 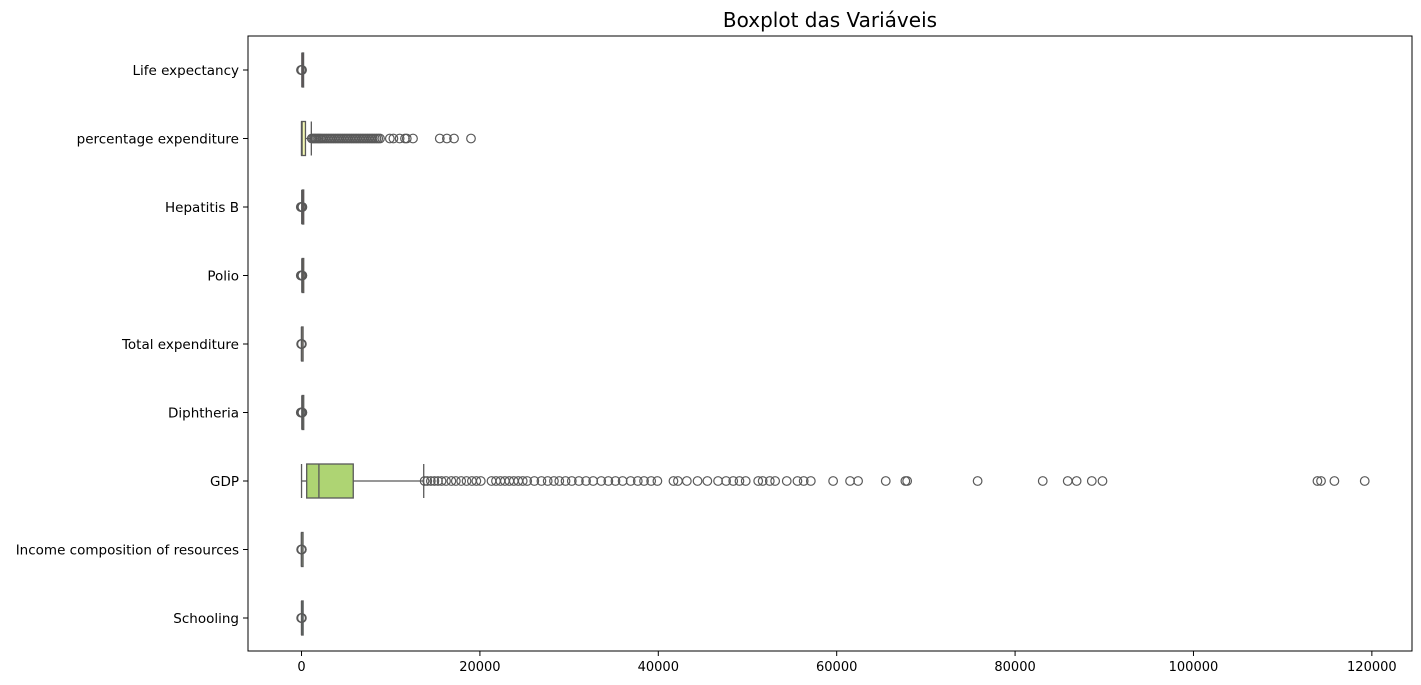 What do you see at coordinates (362, 344) in the screenshot?
I see `boxes-layer` at bounding box center [362, 344].